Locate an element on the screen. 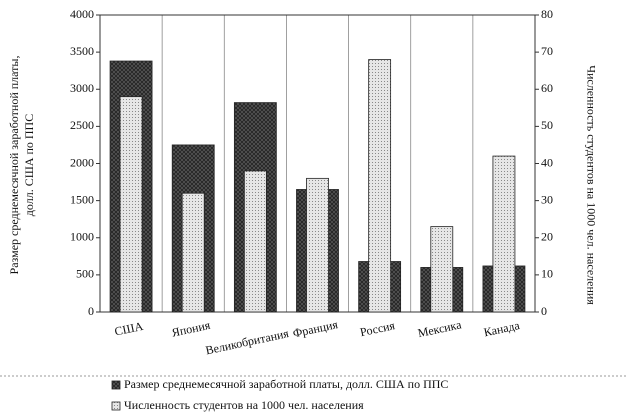 This screenshot has height=417, width=626. y2-tick-label: 70 is located at coordinates (547, 51).